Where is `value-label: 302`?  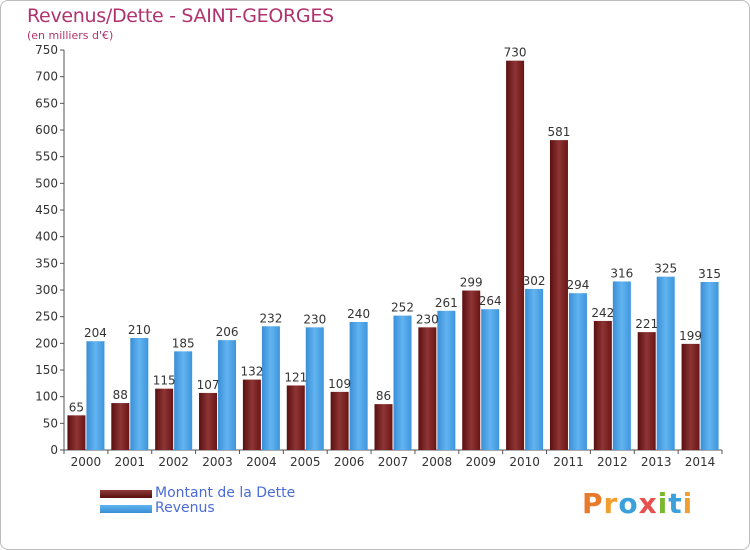
value-label: 302 is located at coordinates (534, 281).